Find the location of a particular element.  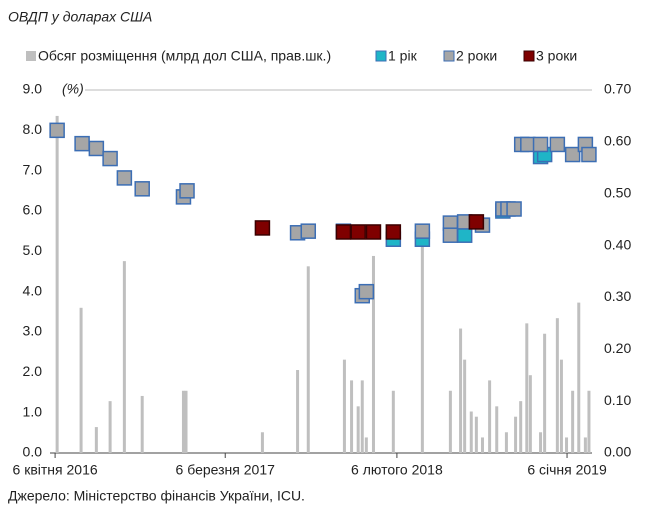

y-tick-label: 7.0 is located at coordinates (33, 169).